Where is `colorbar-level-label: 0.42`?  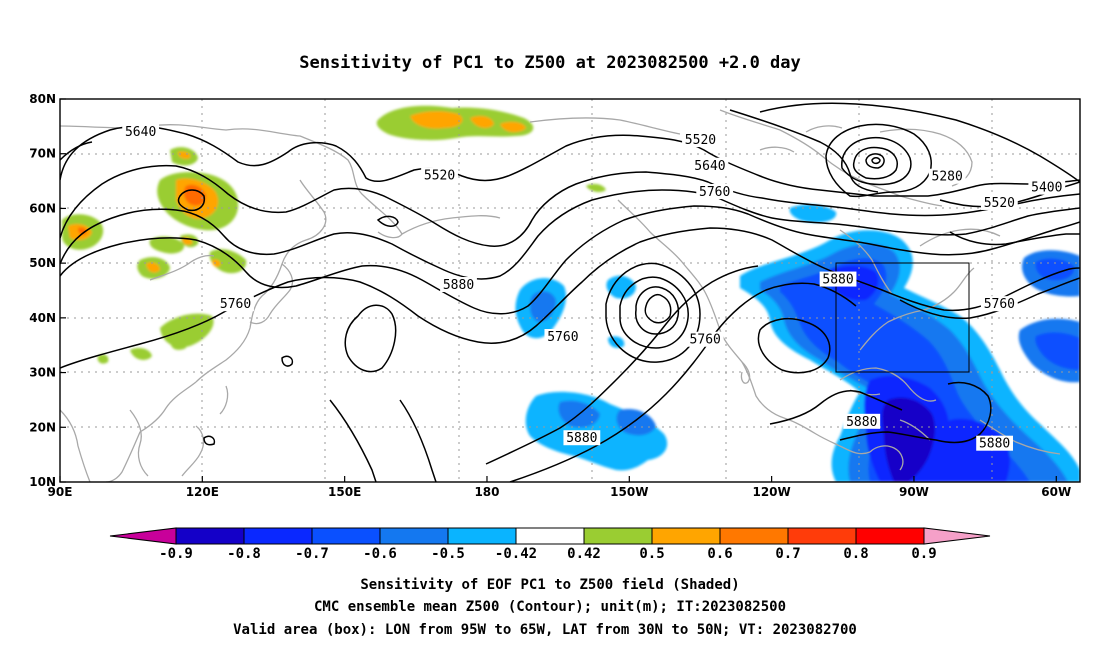
colorbar-level-label: 0.42 is located at coordinates (584, 554).